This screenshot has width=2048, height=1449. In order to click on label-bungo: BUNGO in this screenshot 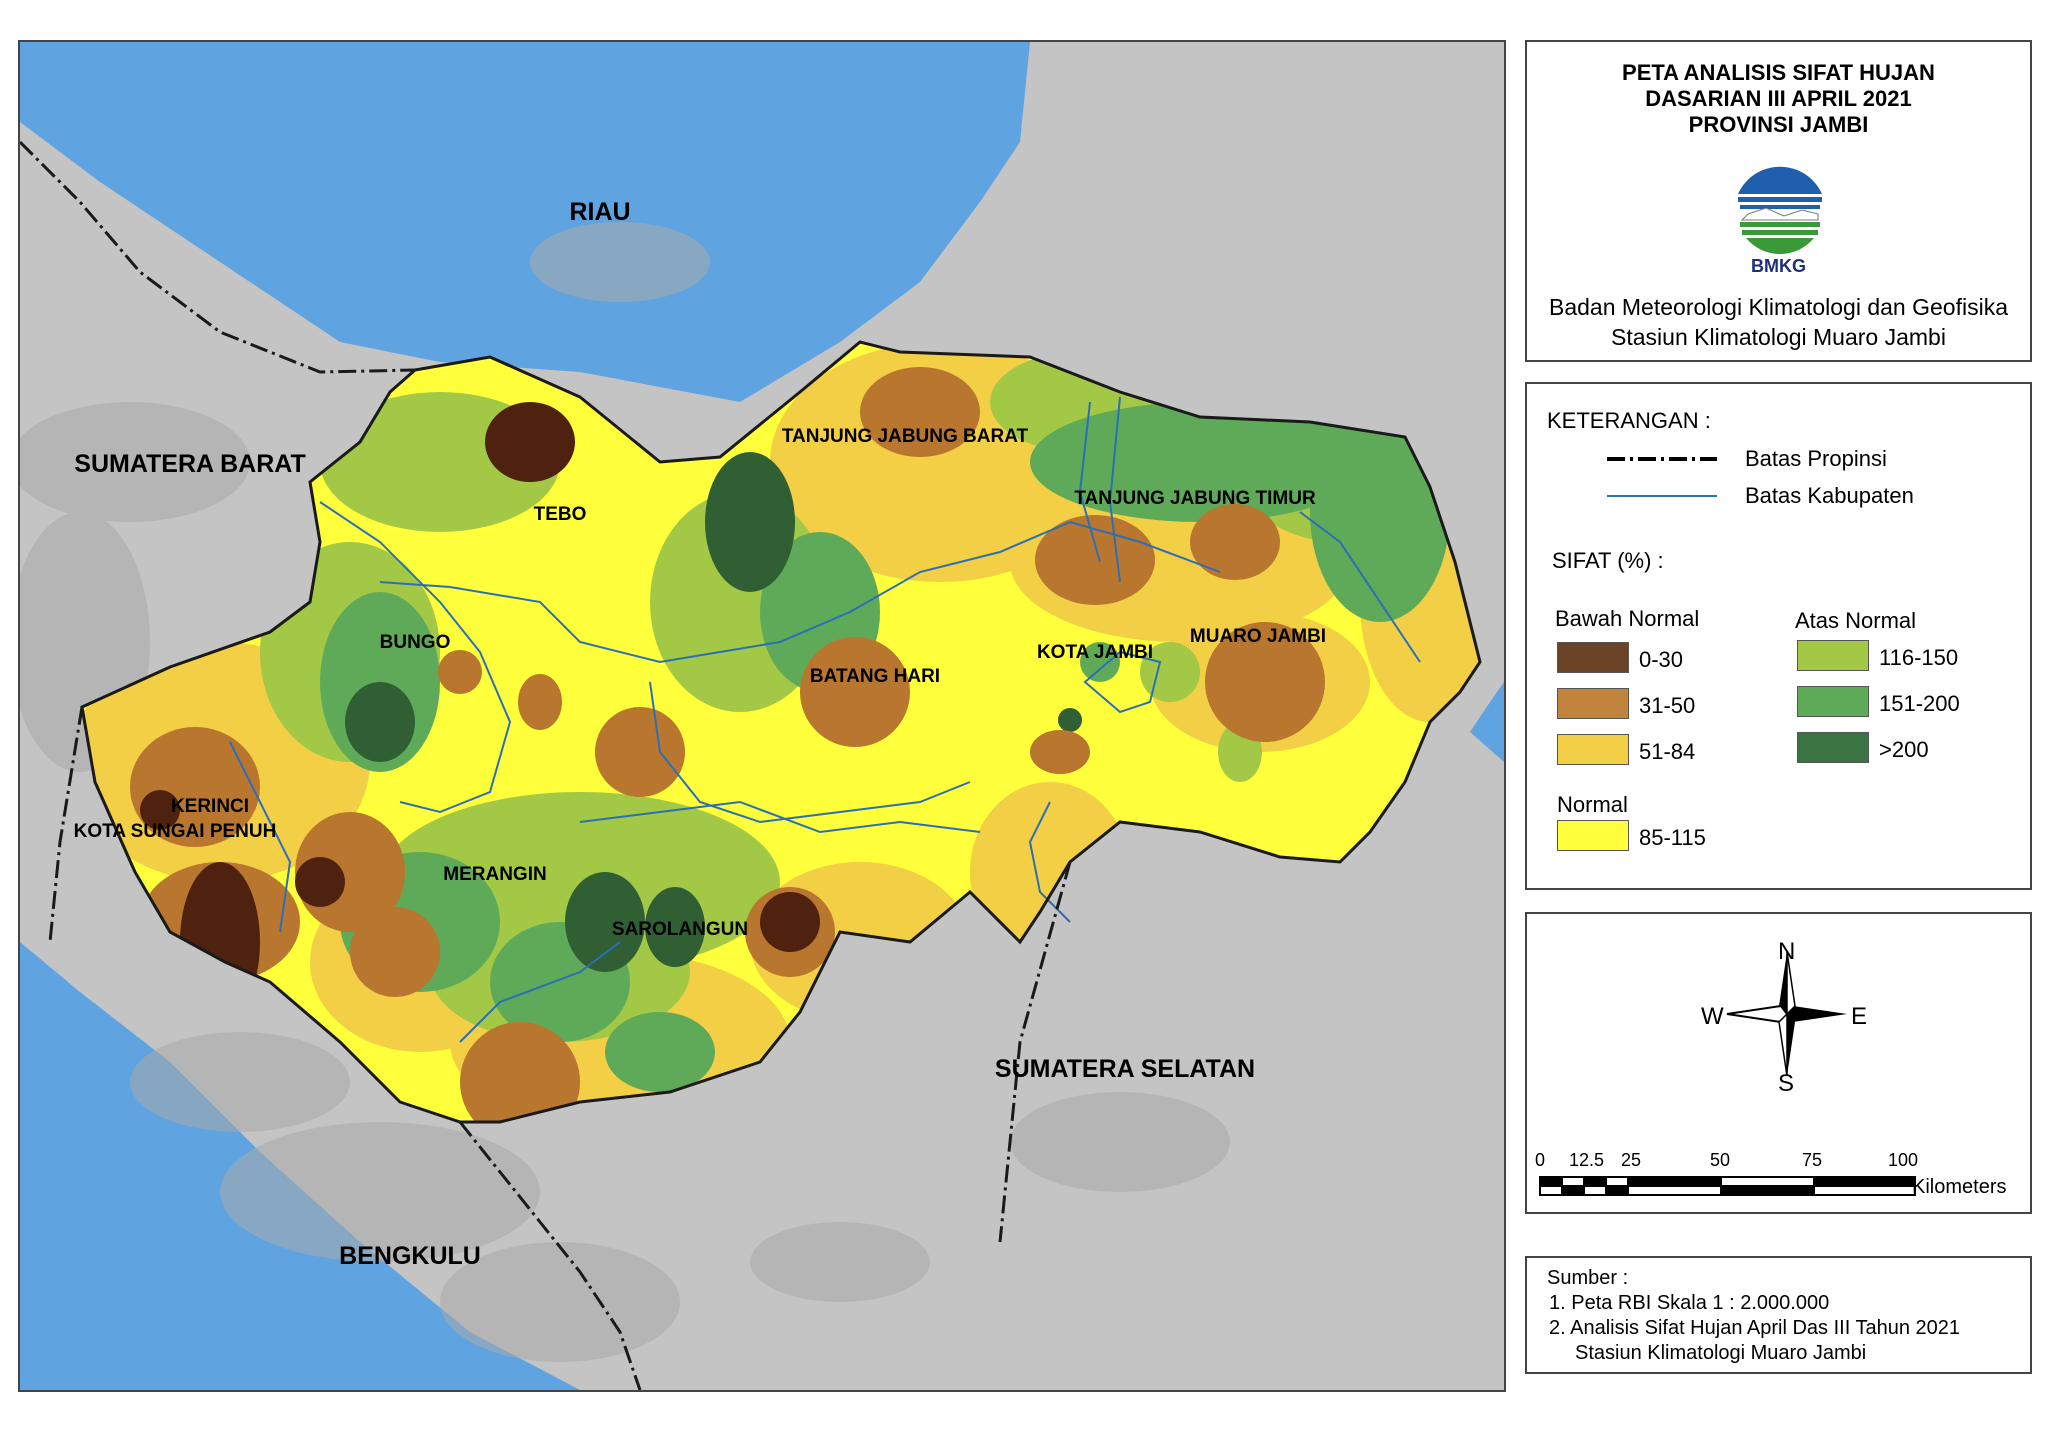, I will do `click(415, 642)`.